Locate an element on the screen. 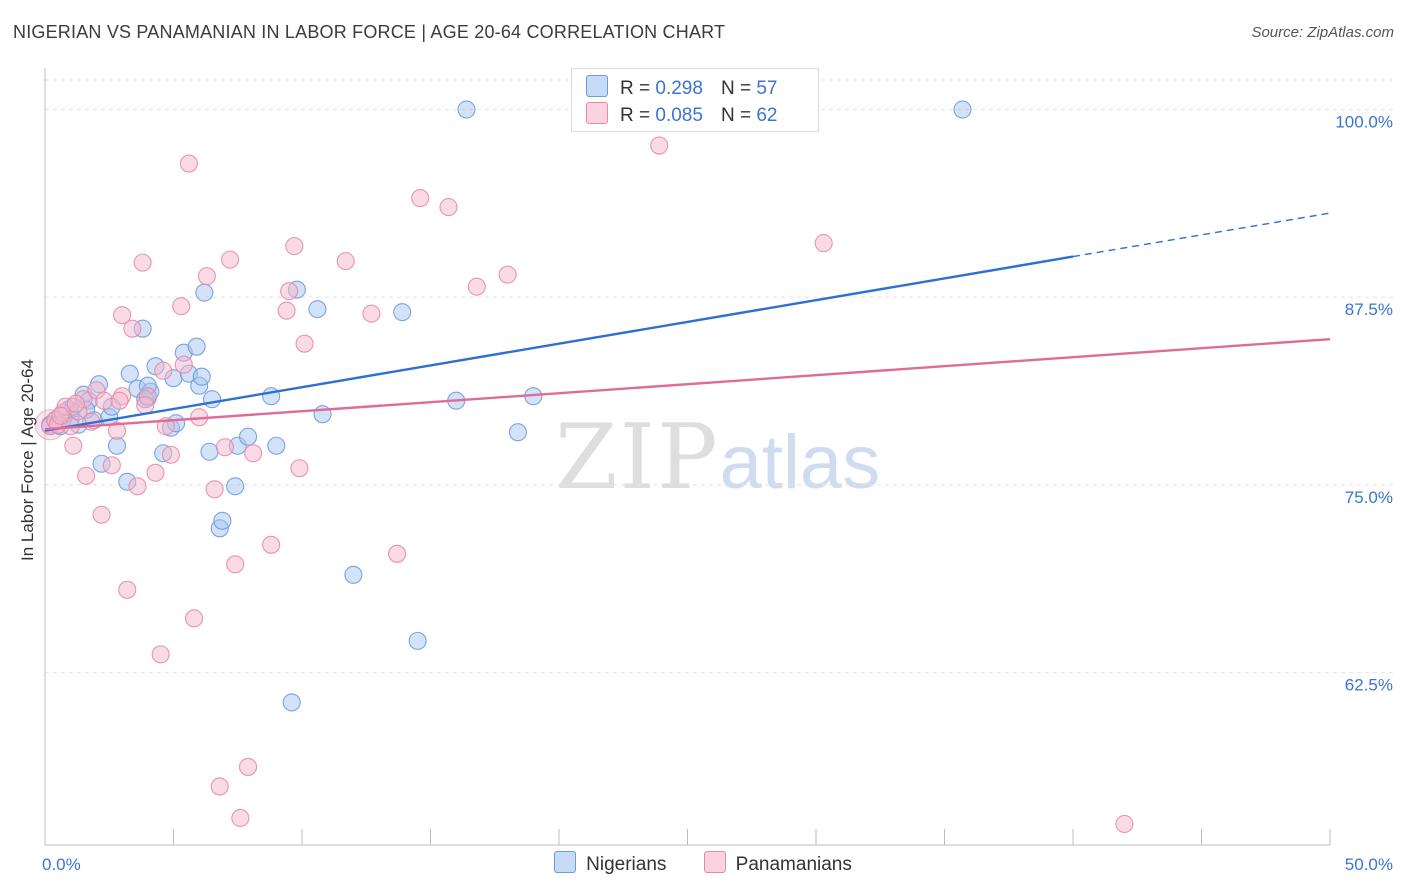  y-tick-label: 100.0% is located at coordinates (1364, 122).